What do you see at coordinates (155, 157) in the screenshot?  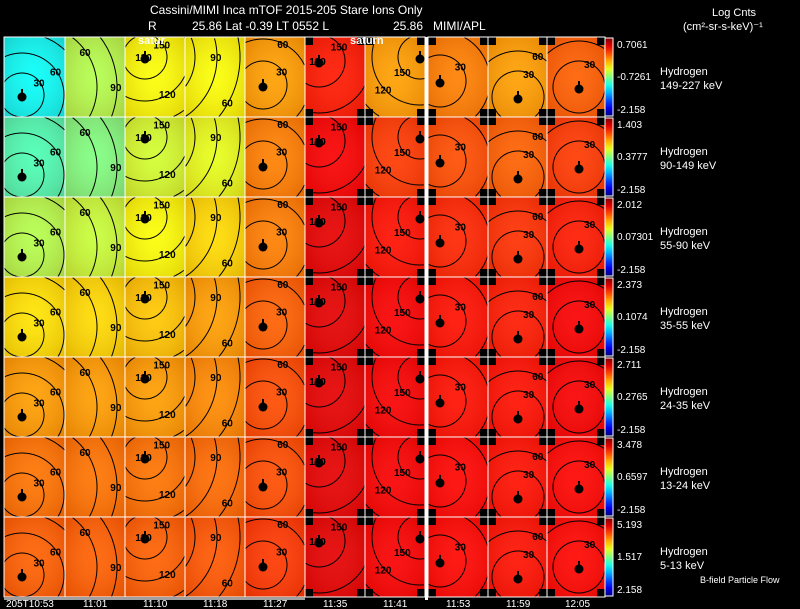 I see `image-panel: 180150120` at bounding box center [155, 157].